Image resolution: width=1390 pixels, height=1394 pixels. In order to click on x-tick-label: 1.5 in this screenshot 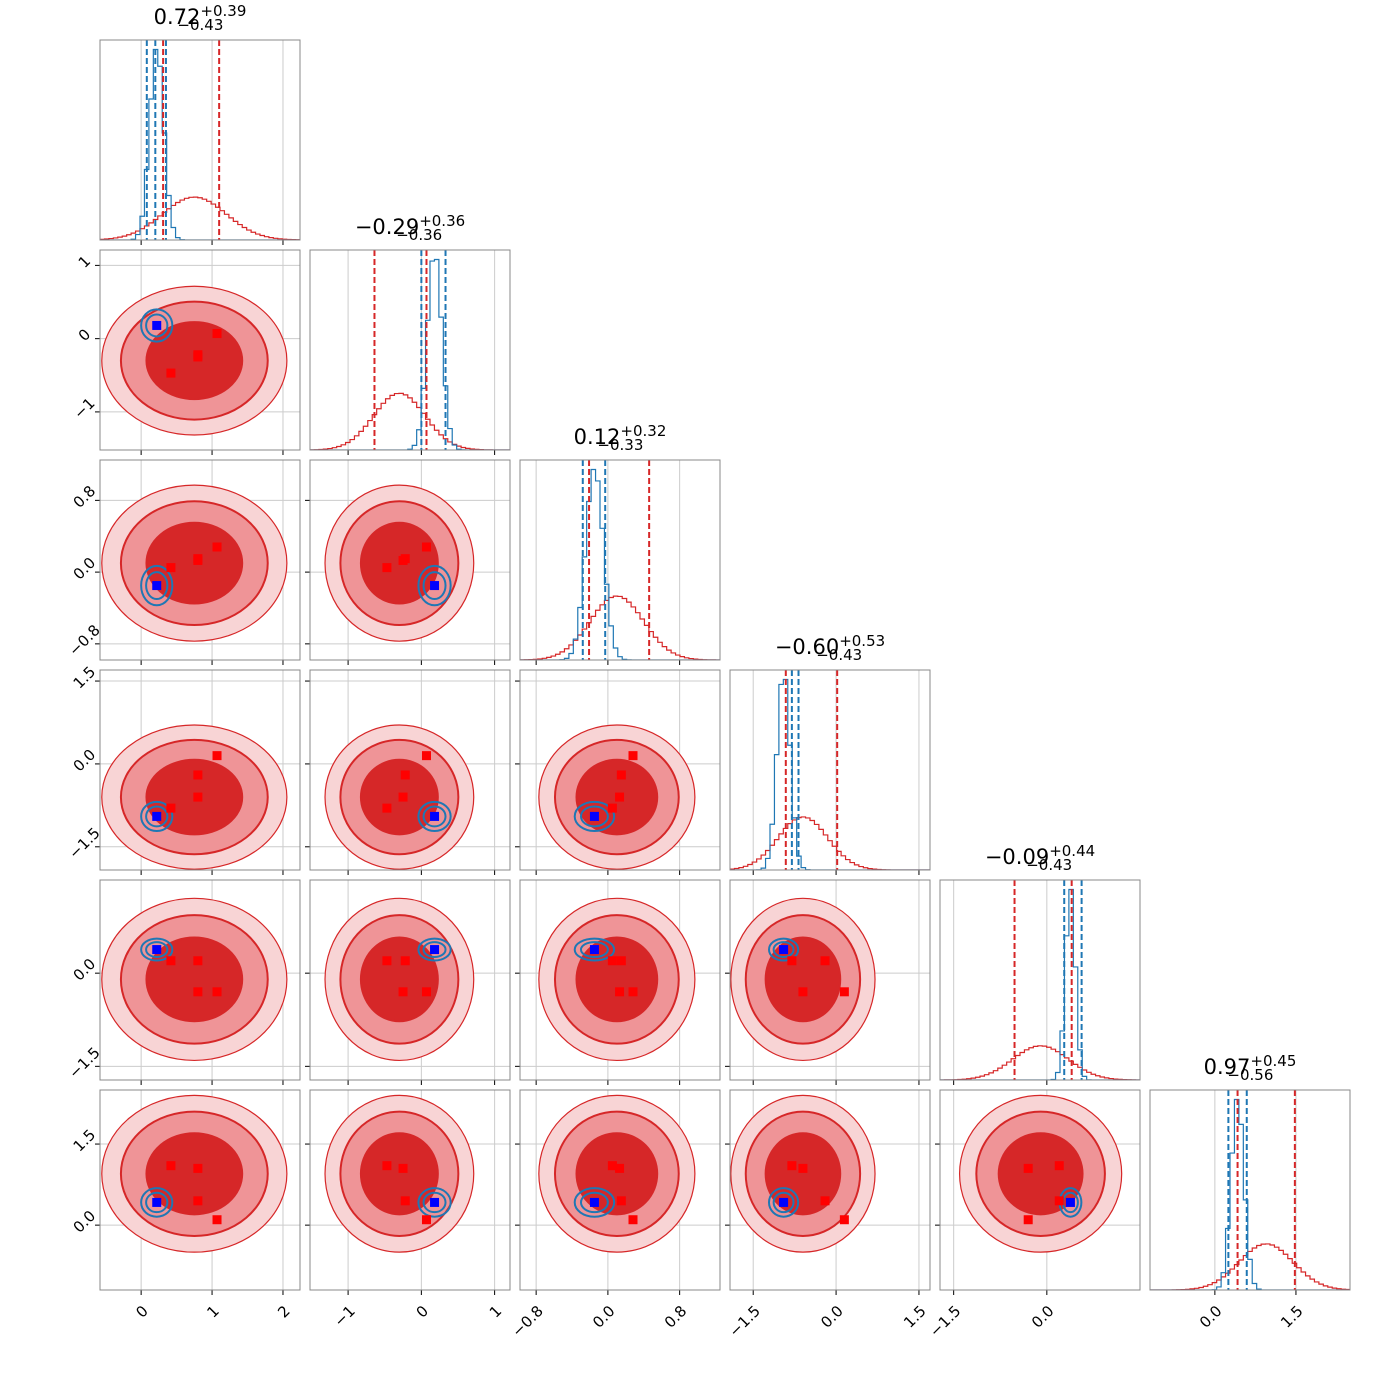, I will do `click(1292, 1317)`.